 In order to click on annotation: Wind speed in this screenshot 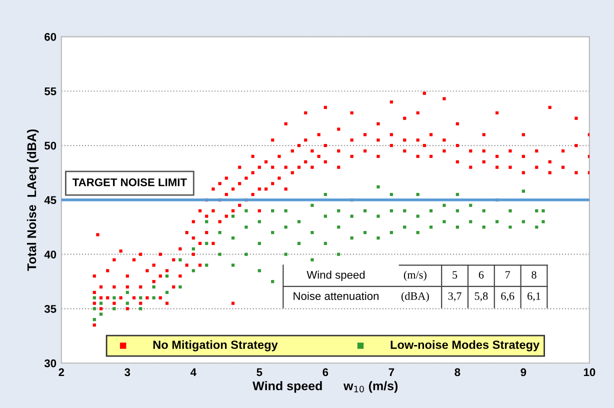, I will do `click(335, 275)`.